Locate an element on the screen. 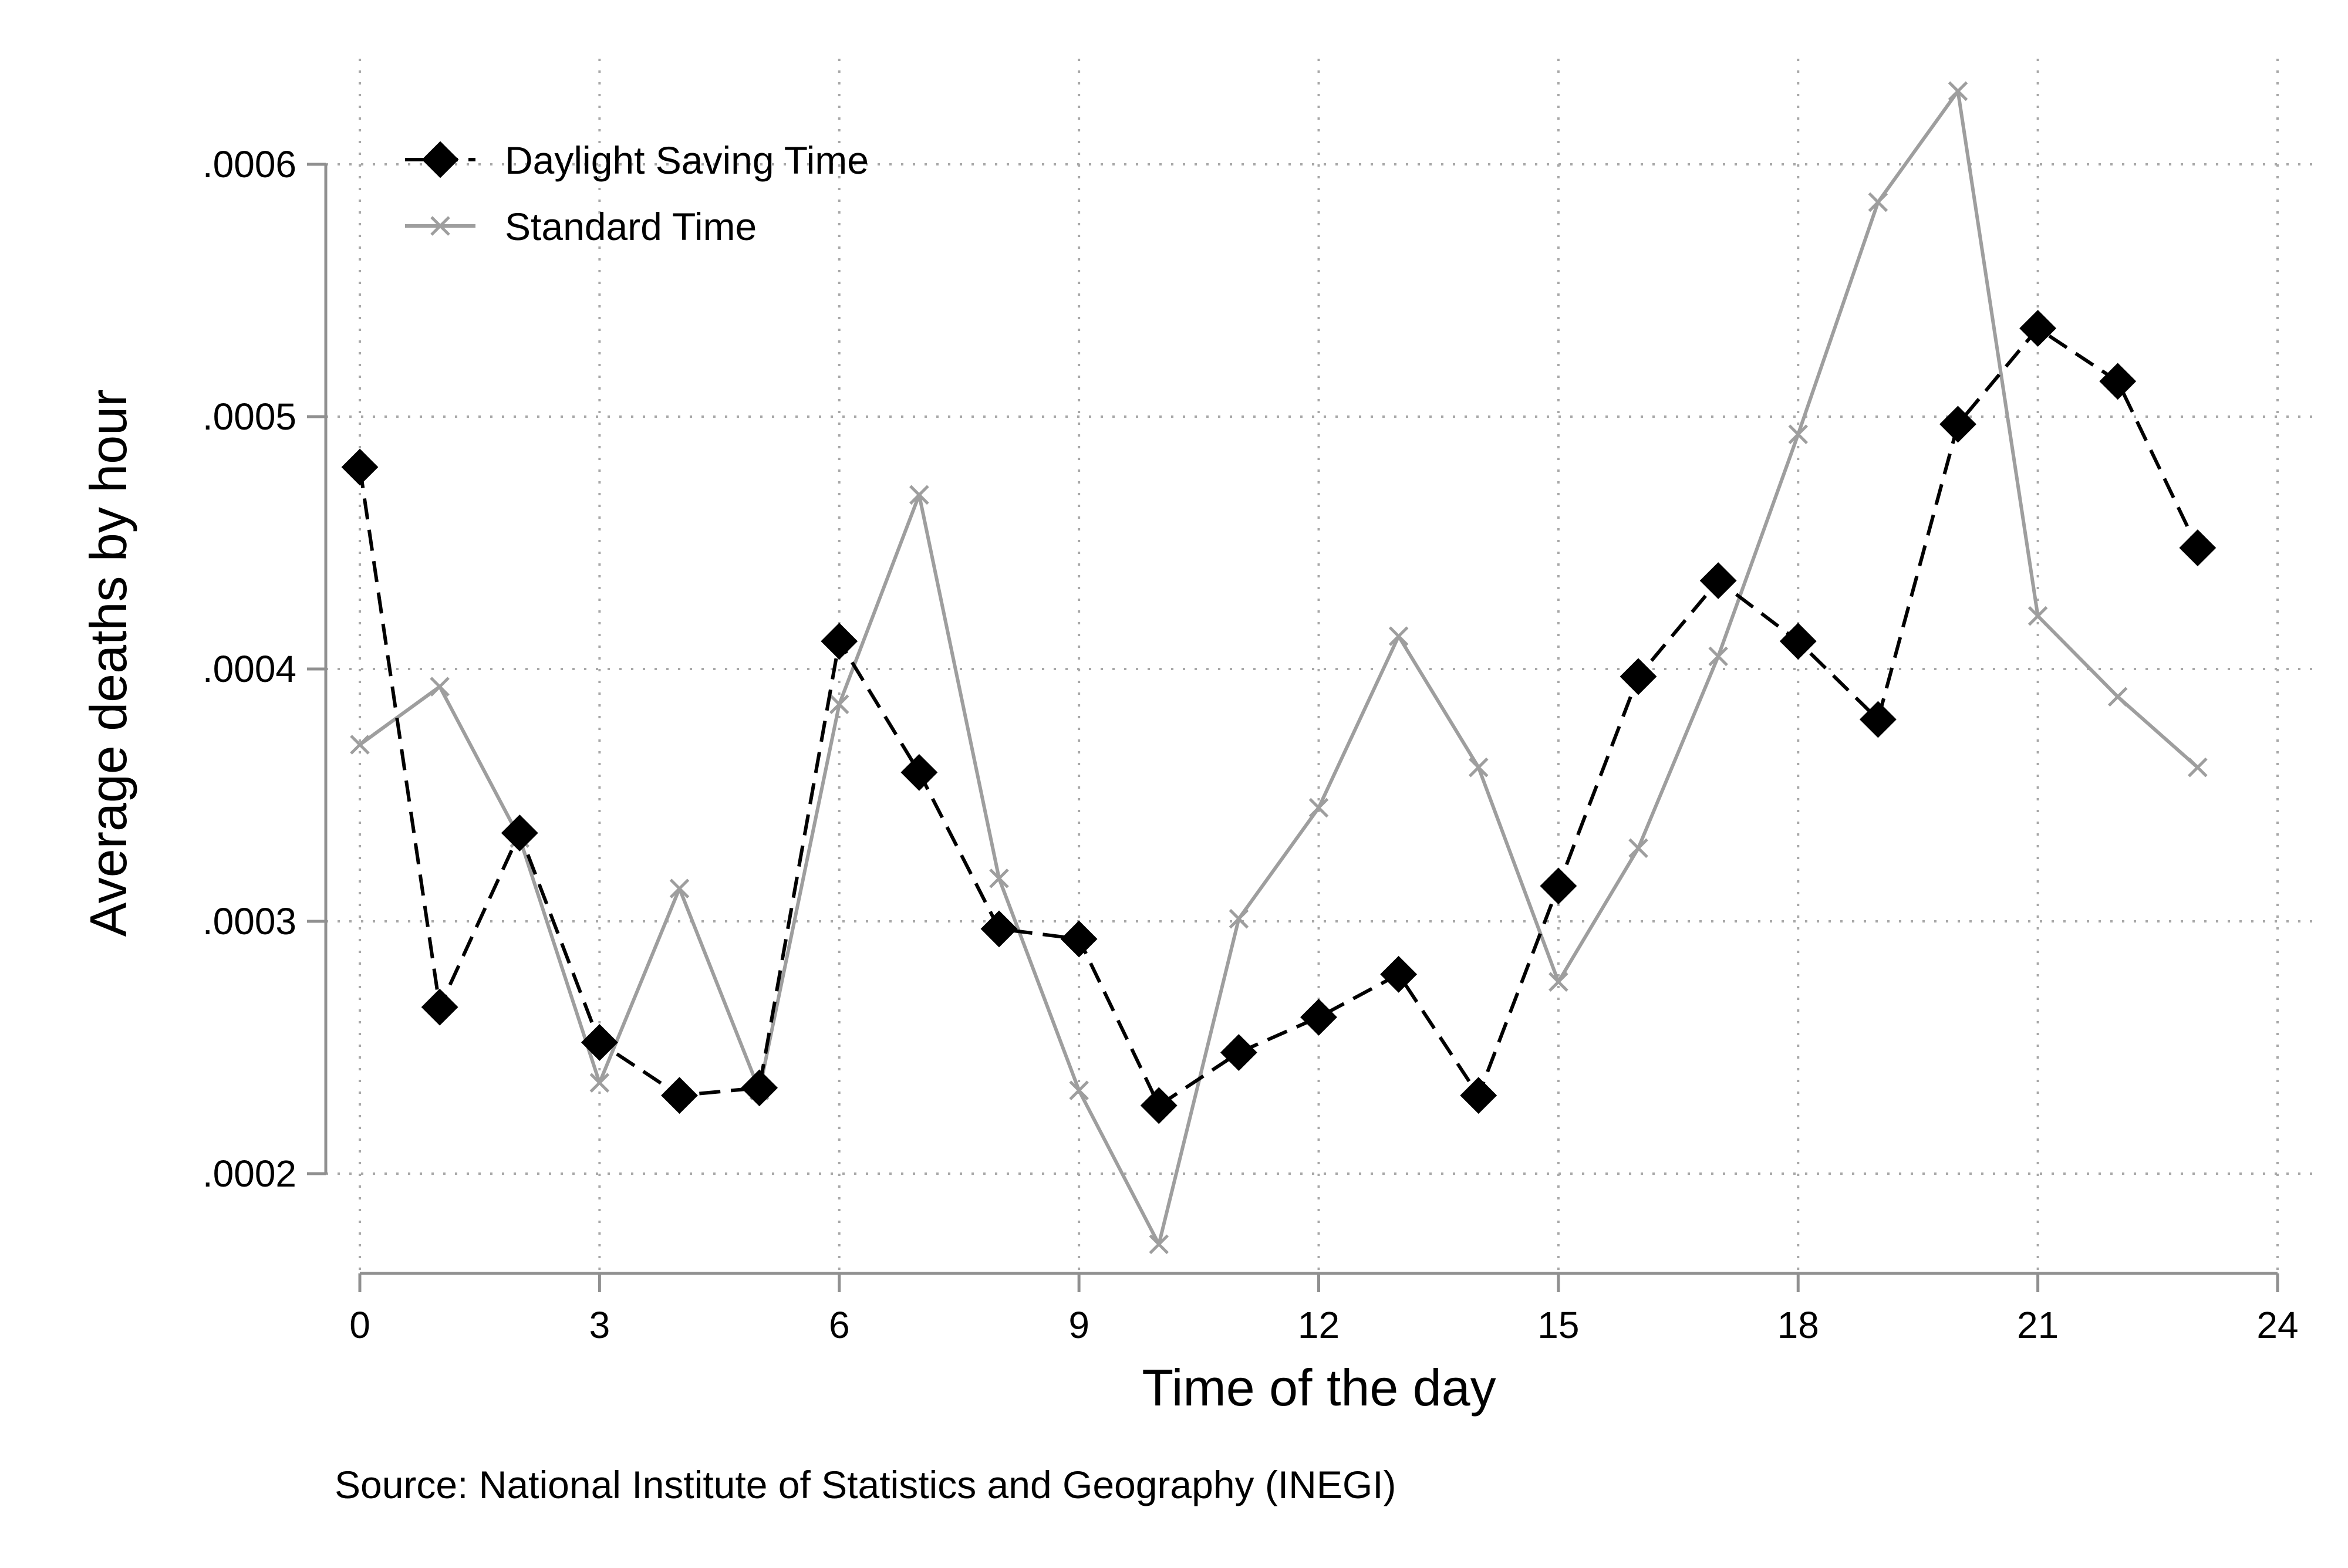 The image size is (2348, 1568). y-tick-label: .0004 is located at coordinates (249, 669).